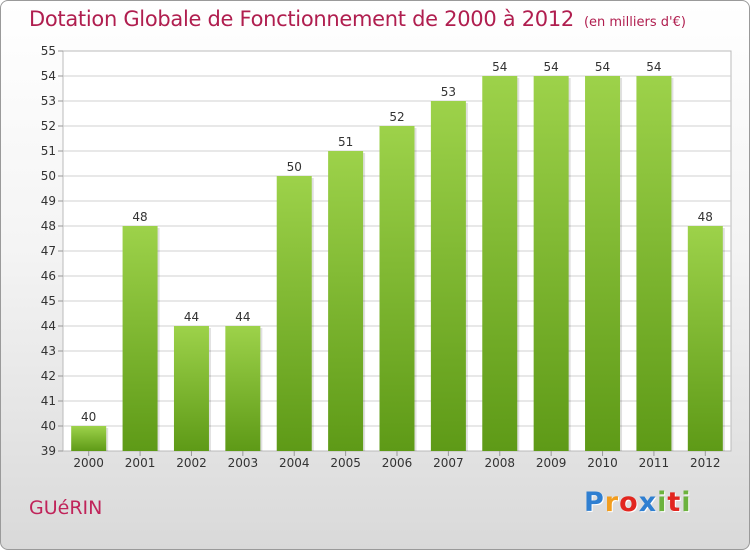 The height and width of the screenshot is (550, 750). What do you see at coordinates (448, 276) in the screenshot?
I see `bar-2007` at bounding box center [448, 276].